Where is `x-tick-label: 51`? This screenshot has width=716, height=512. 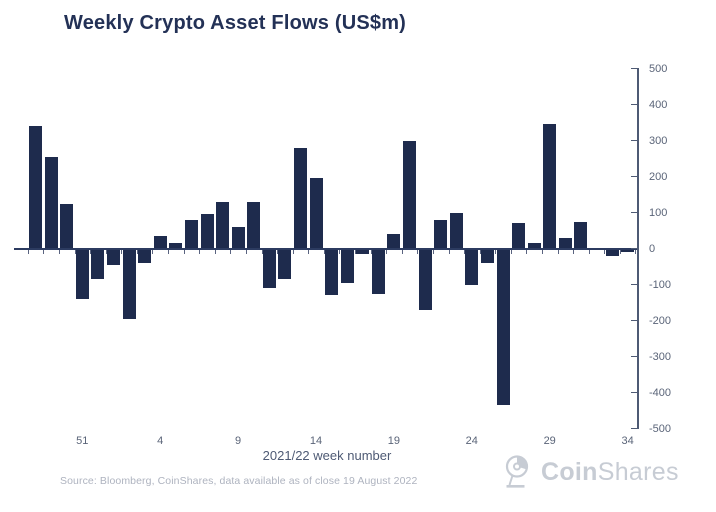 x-tick-label: 51 is located at coordinates (82, 441).